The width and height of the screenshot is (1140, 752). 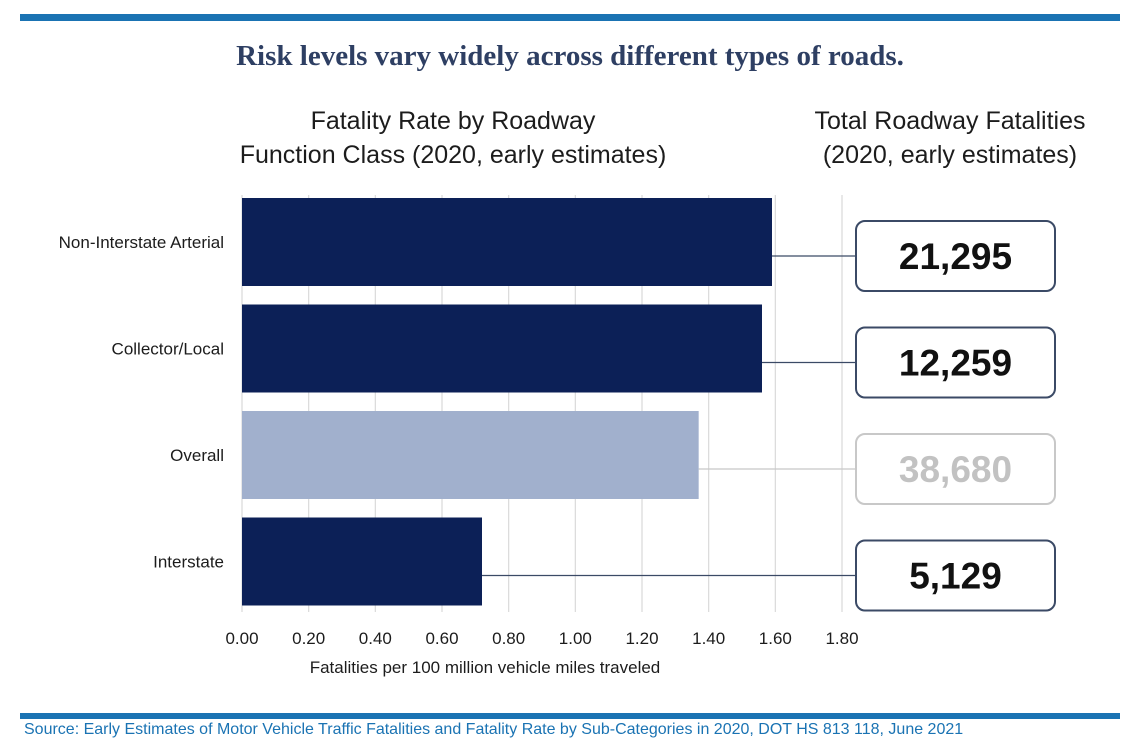 I want to click on category-label: Interstate, so click(x=188, y=562).